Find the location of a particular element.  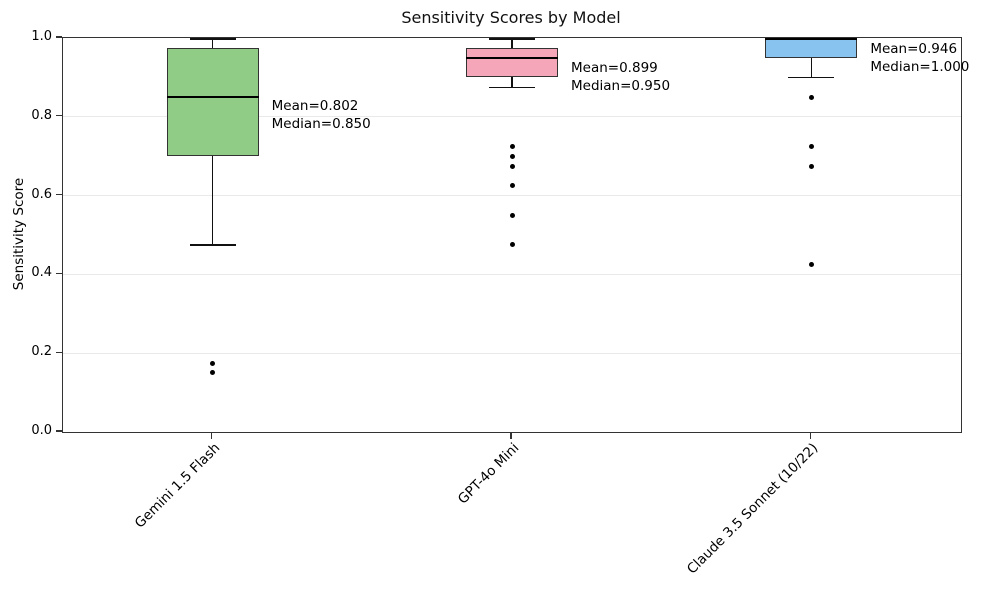

y-axis-label: Sensitivity Score is located at coordinates (19, 234).